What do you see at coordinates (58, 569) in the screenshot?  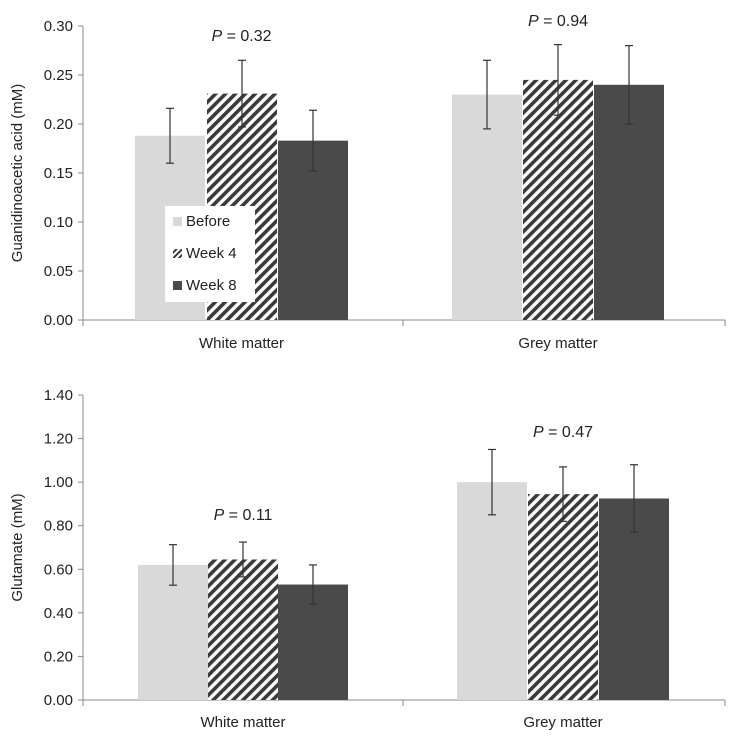 I see `y-tick-label: 0.60` at bounding box center [58, 569].